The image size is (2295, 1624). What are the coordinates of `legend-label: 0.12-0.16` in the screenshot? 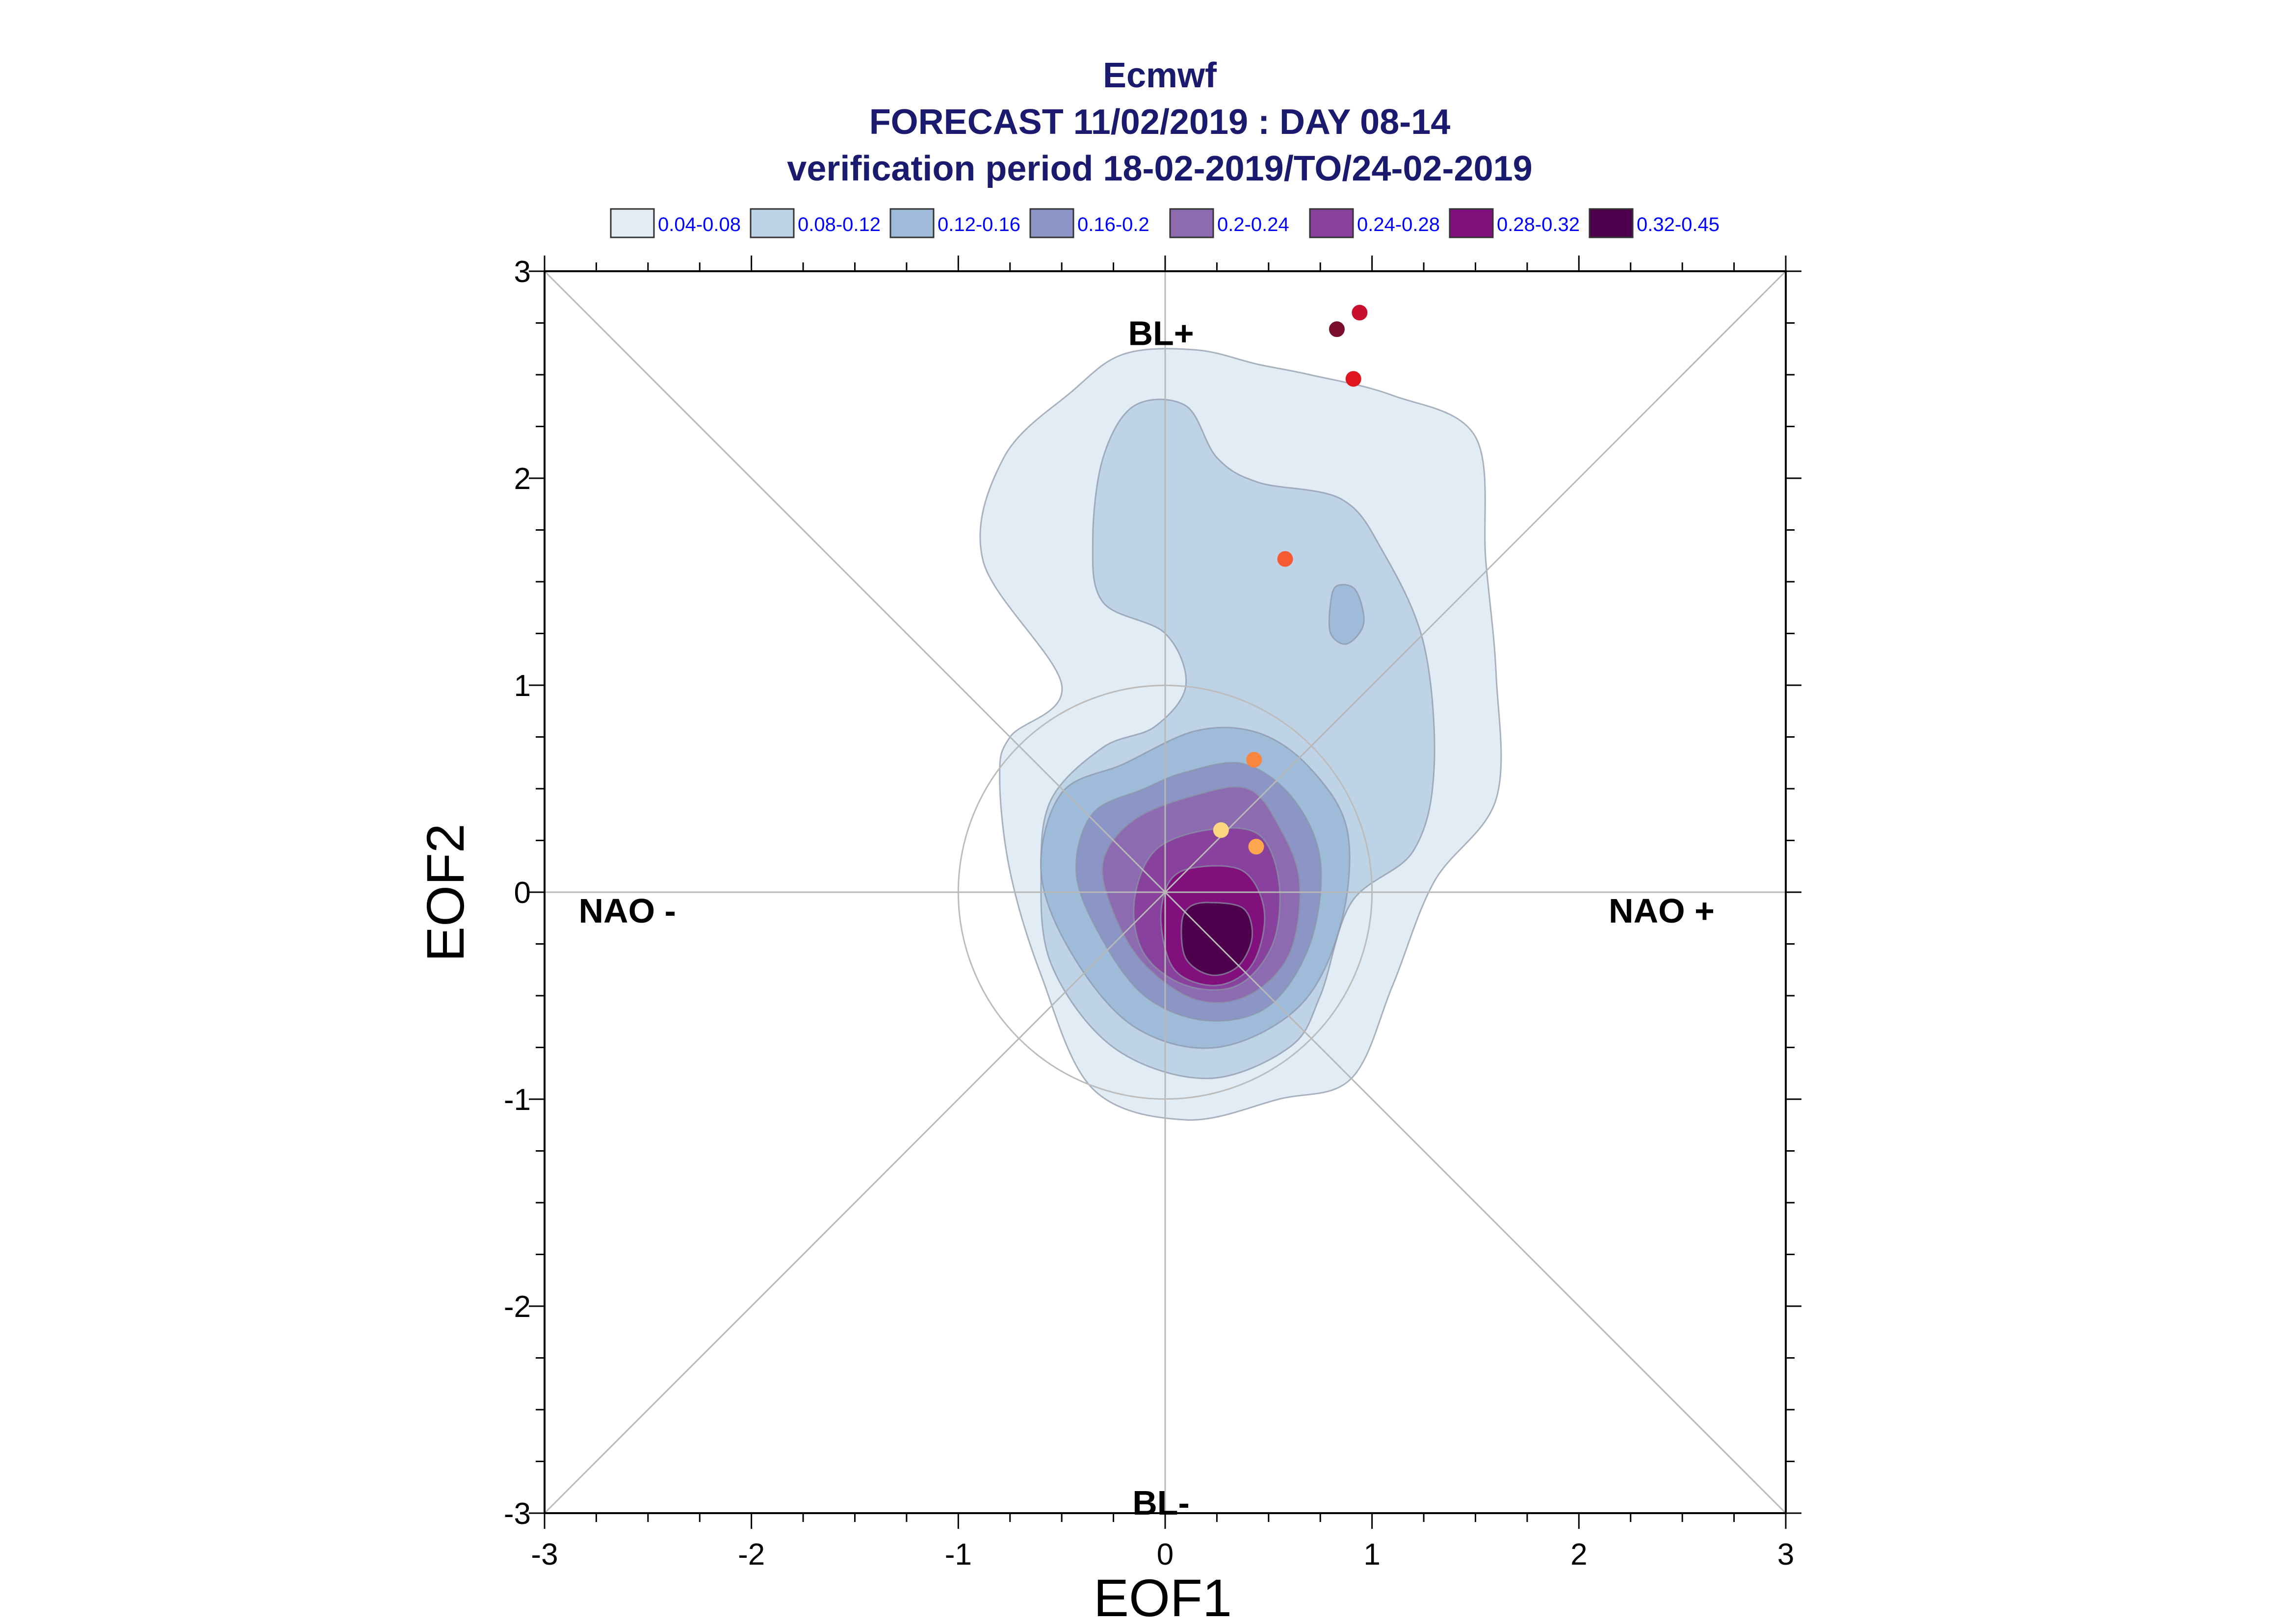 It's located at (979, 224).